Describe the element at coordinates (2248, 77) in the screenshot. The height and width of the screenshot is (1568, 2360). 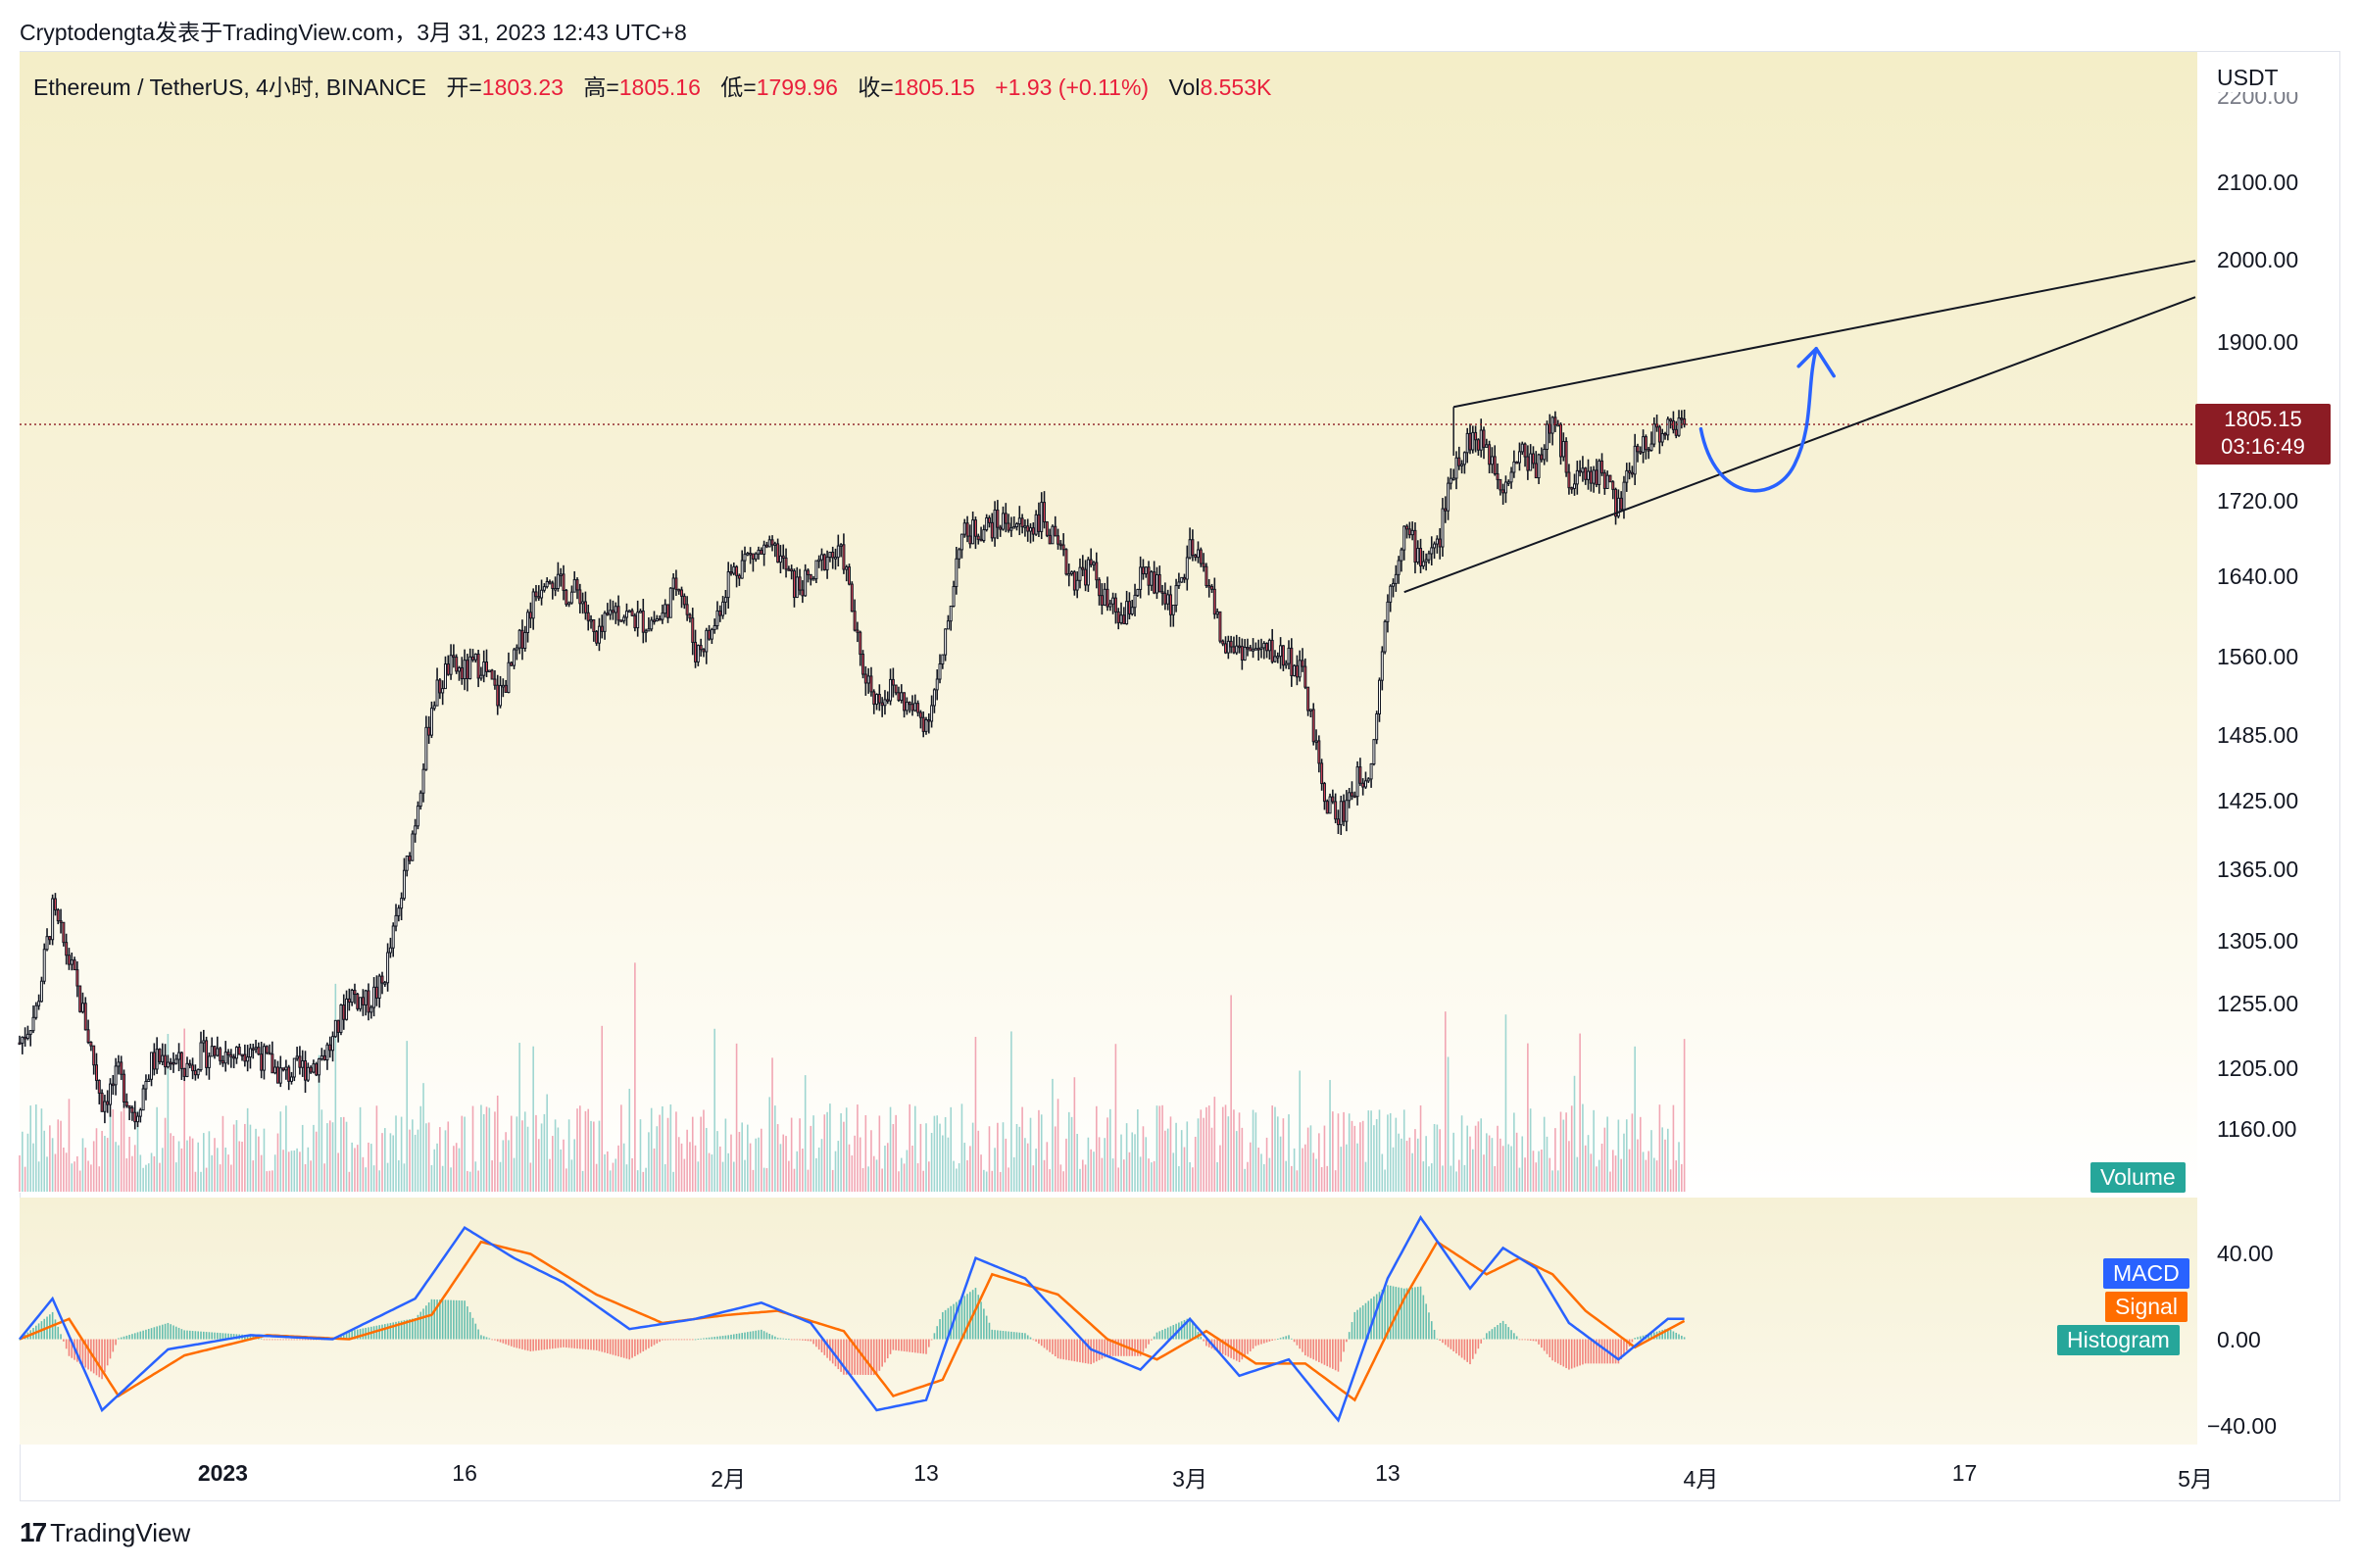
I see `currency-label: USDT` at that location.